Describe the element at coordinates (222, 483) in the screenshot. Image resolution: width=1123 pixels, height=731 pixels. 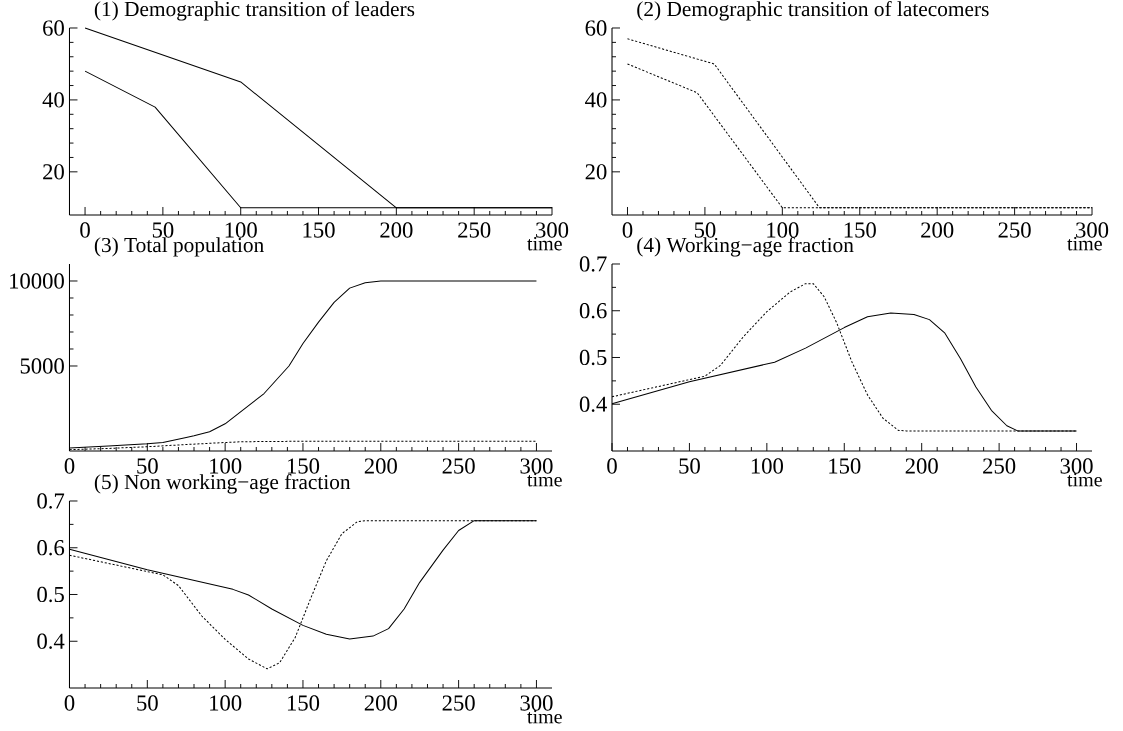
I see `chart-title: (5) Non working−age fraction` at that location.